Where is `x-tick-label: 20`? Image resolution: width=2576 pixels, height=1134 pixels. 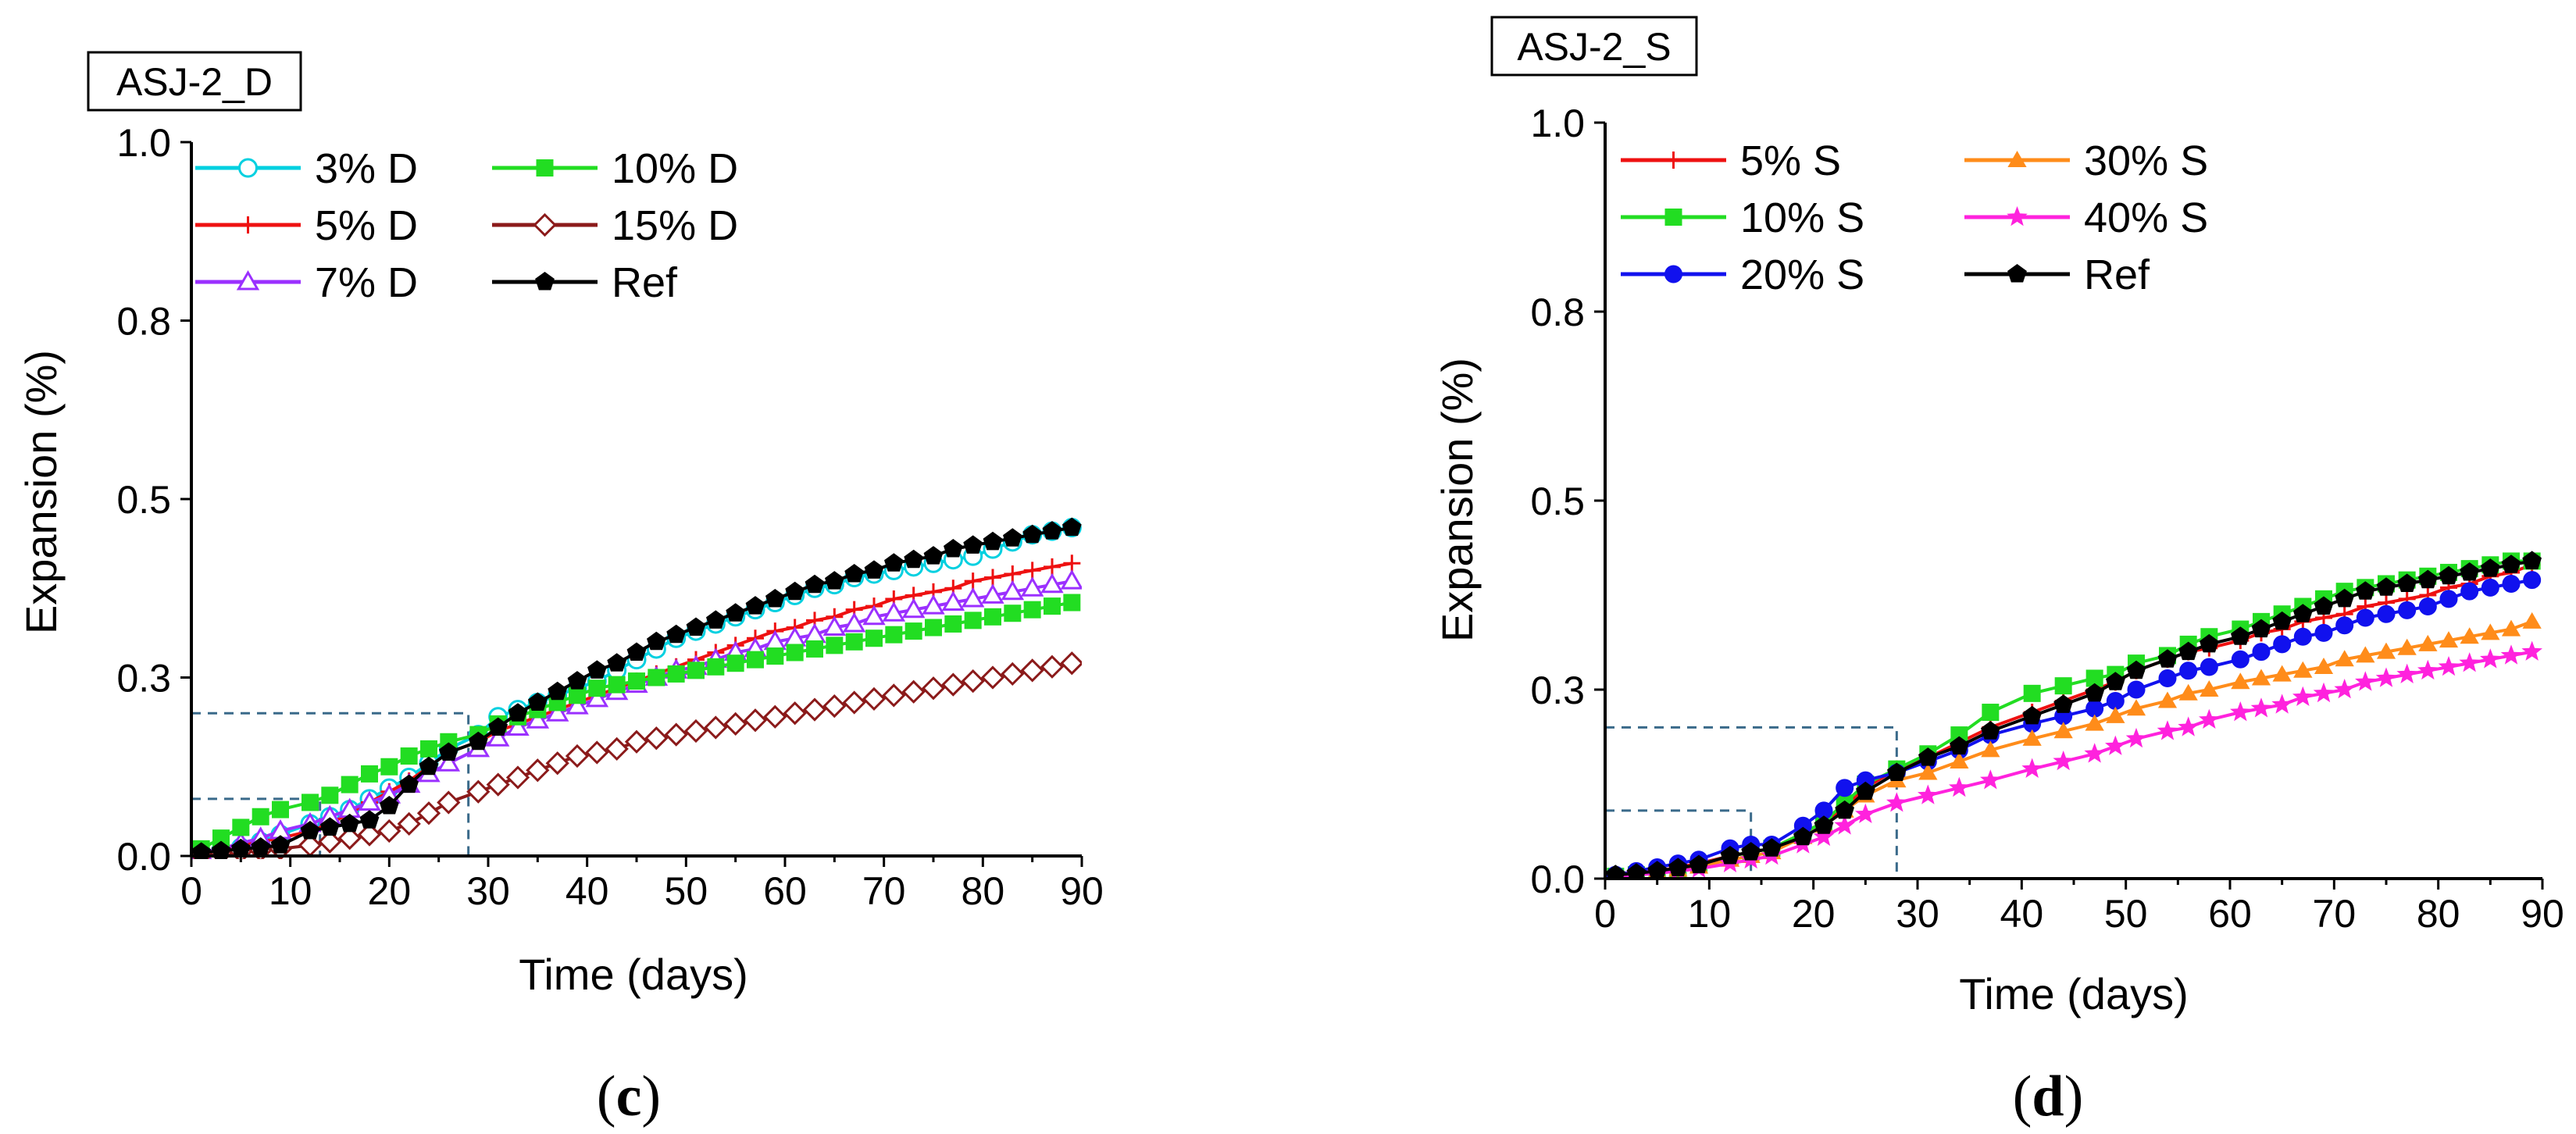 x-tick-label: 20 is located at coordinates (390, 891).